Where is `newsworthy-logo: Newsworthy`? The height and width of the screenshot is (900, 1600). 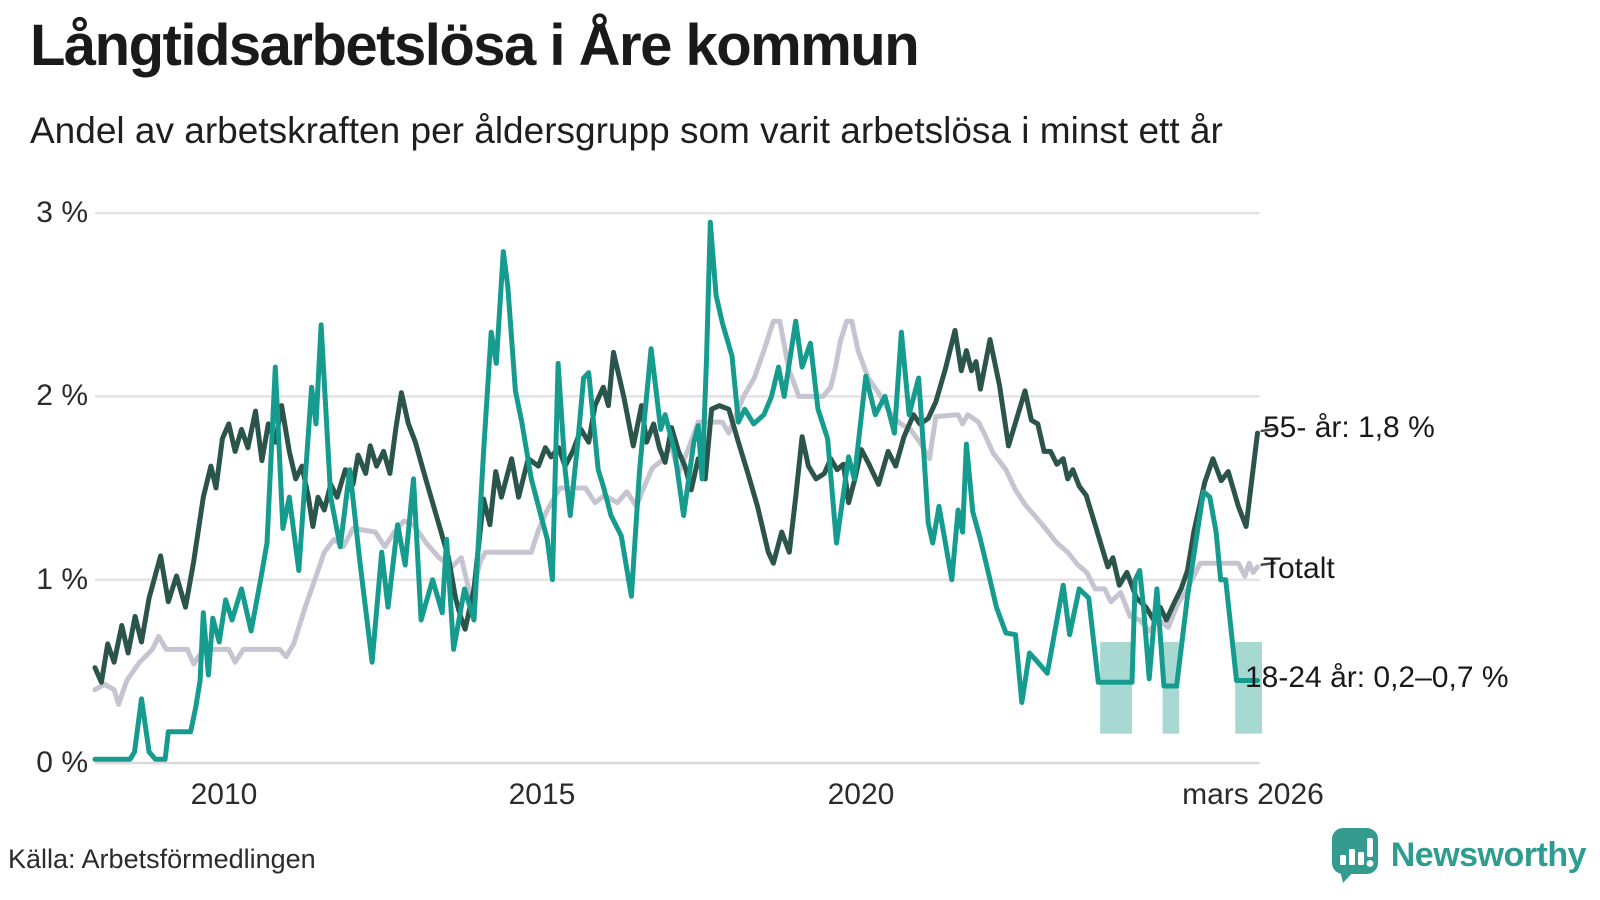
newsworthy-logo: Newsworthy is located at coordinates (1458, 855).